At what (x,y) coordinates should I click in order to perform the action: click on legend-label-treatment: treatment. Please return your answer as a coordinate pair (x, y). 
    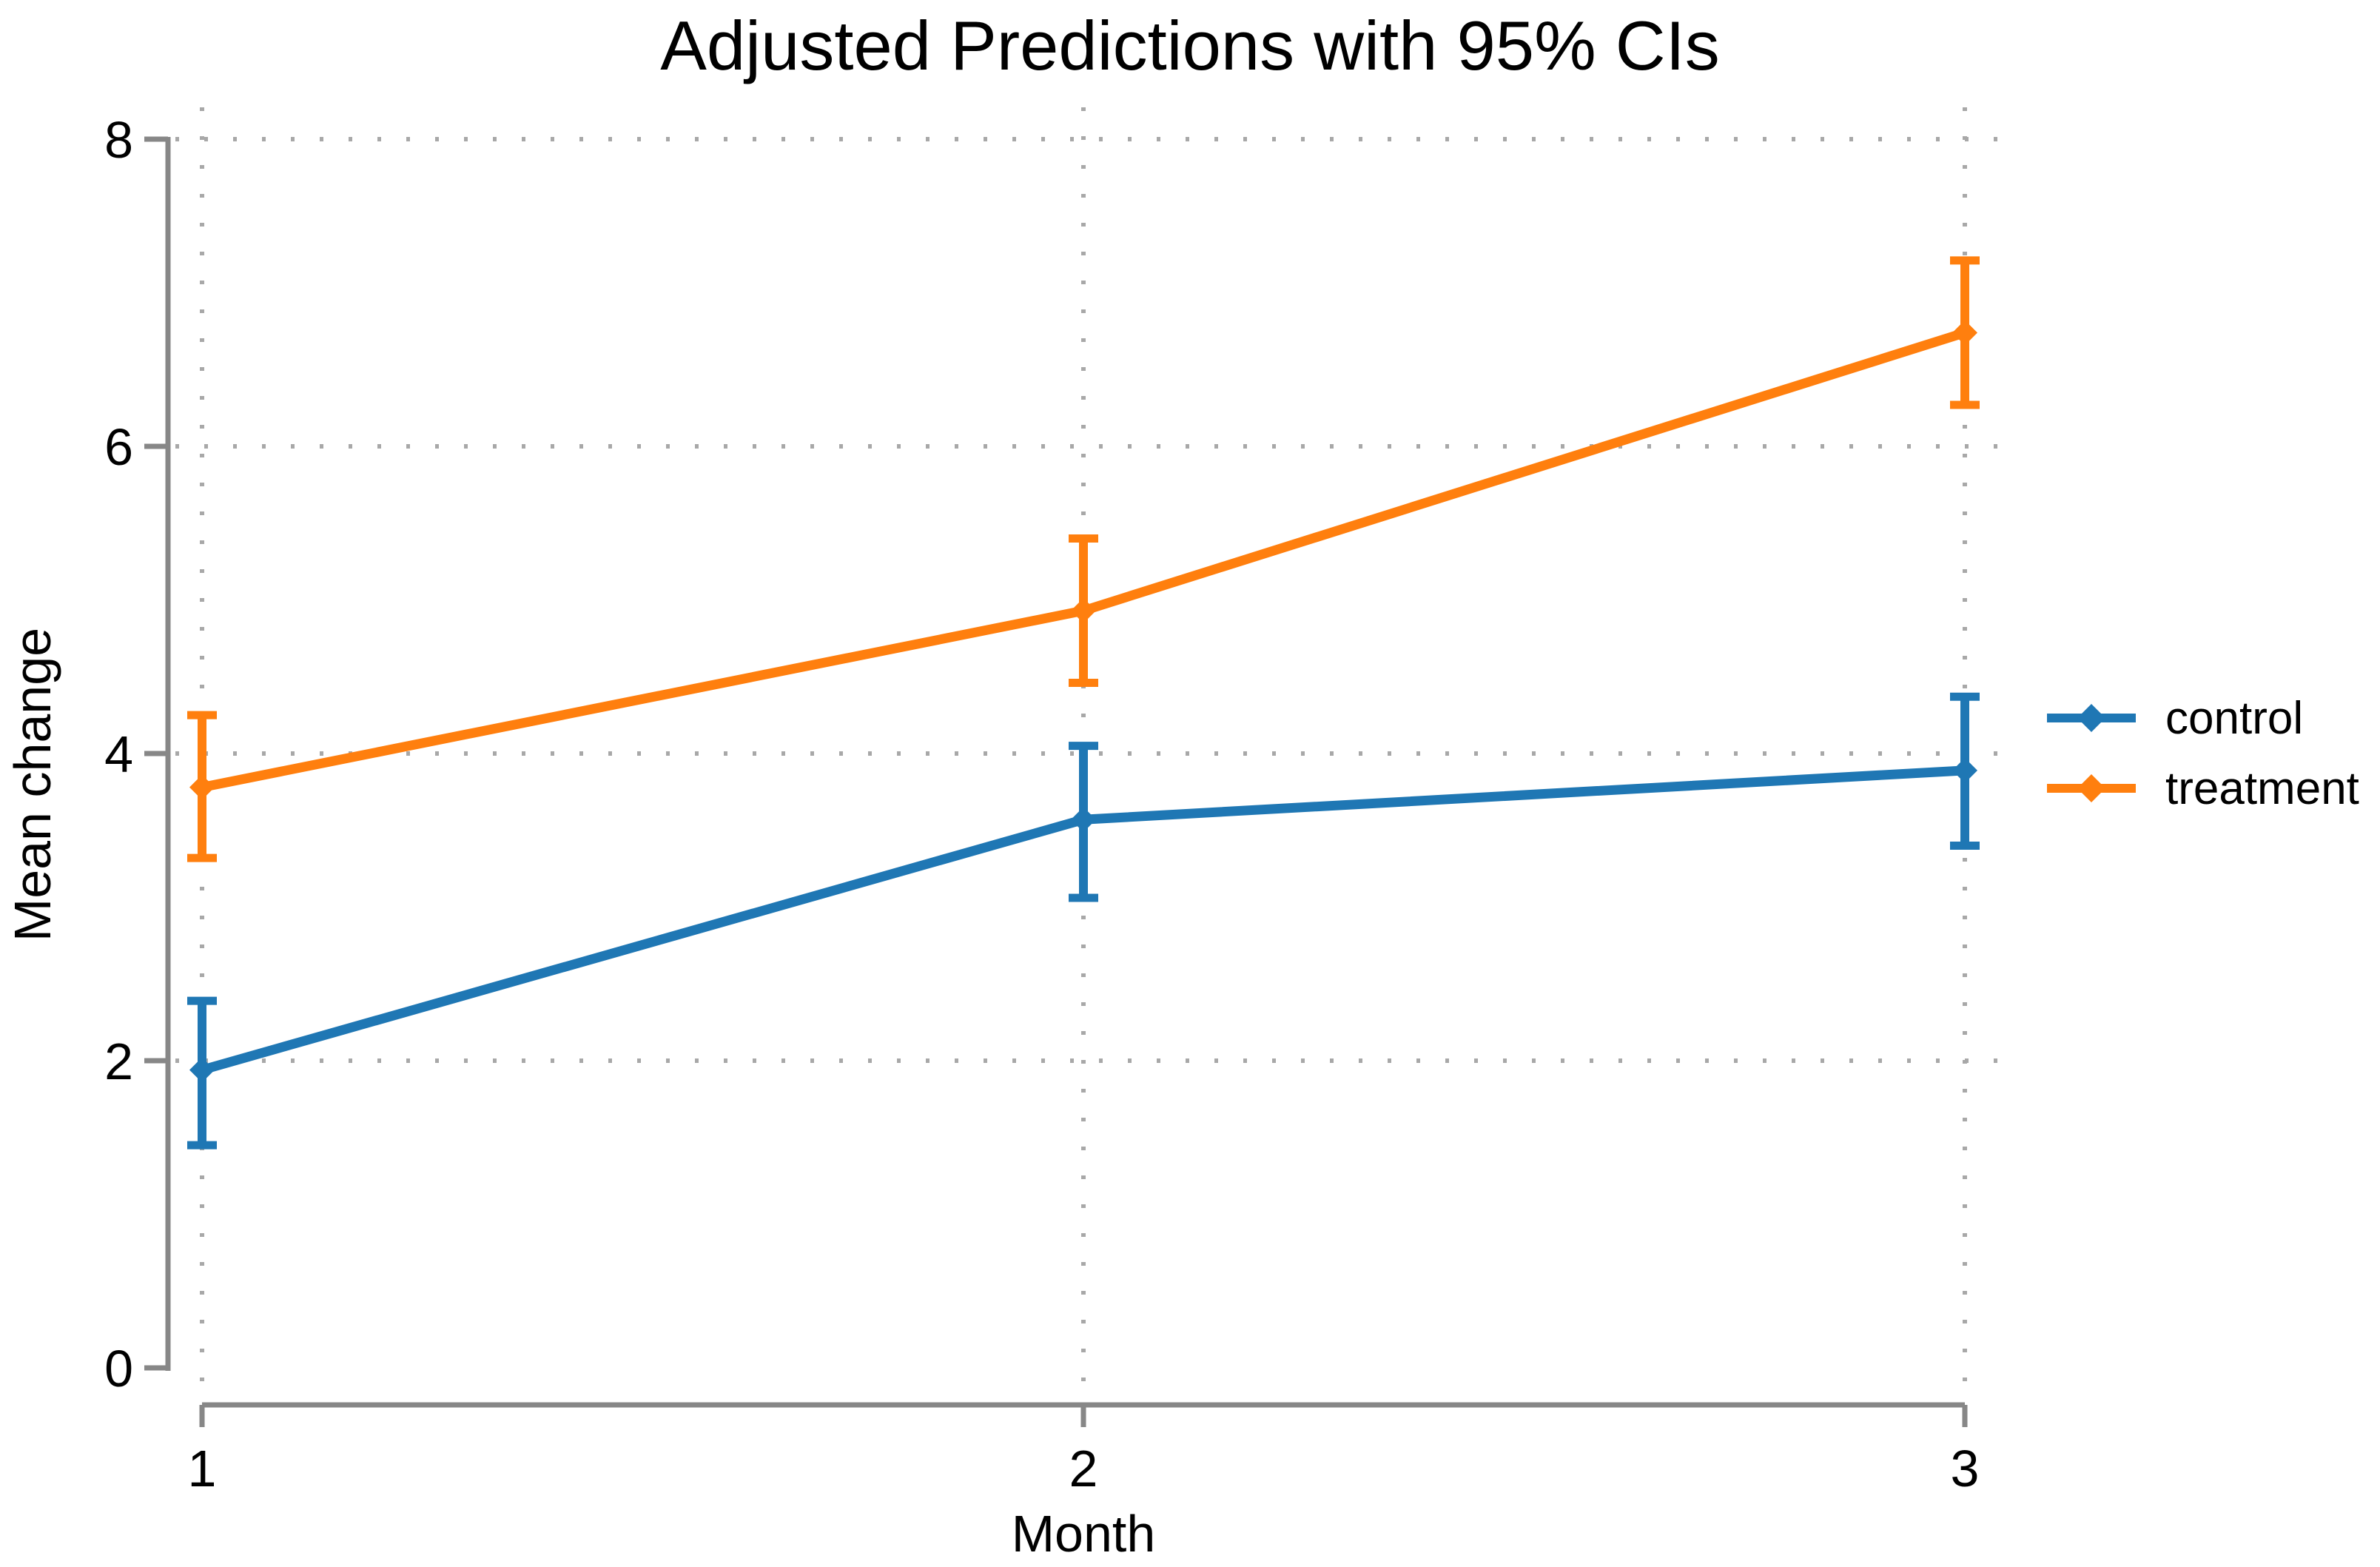
    Looking at the image, I should click on (2262, 788).